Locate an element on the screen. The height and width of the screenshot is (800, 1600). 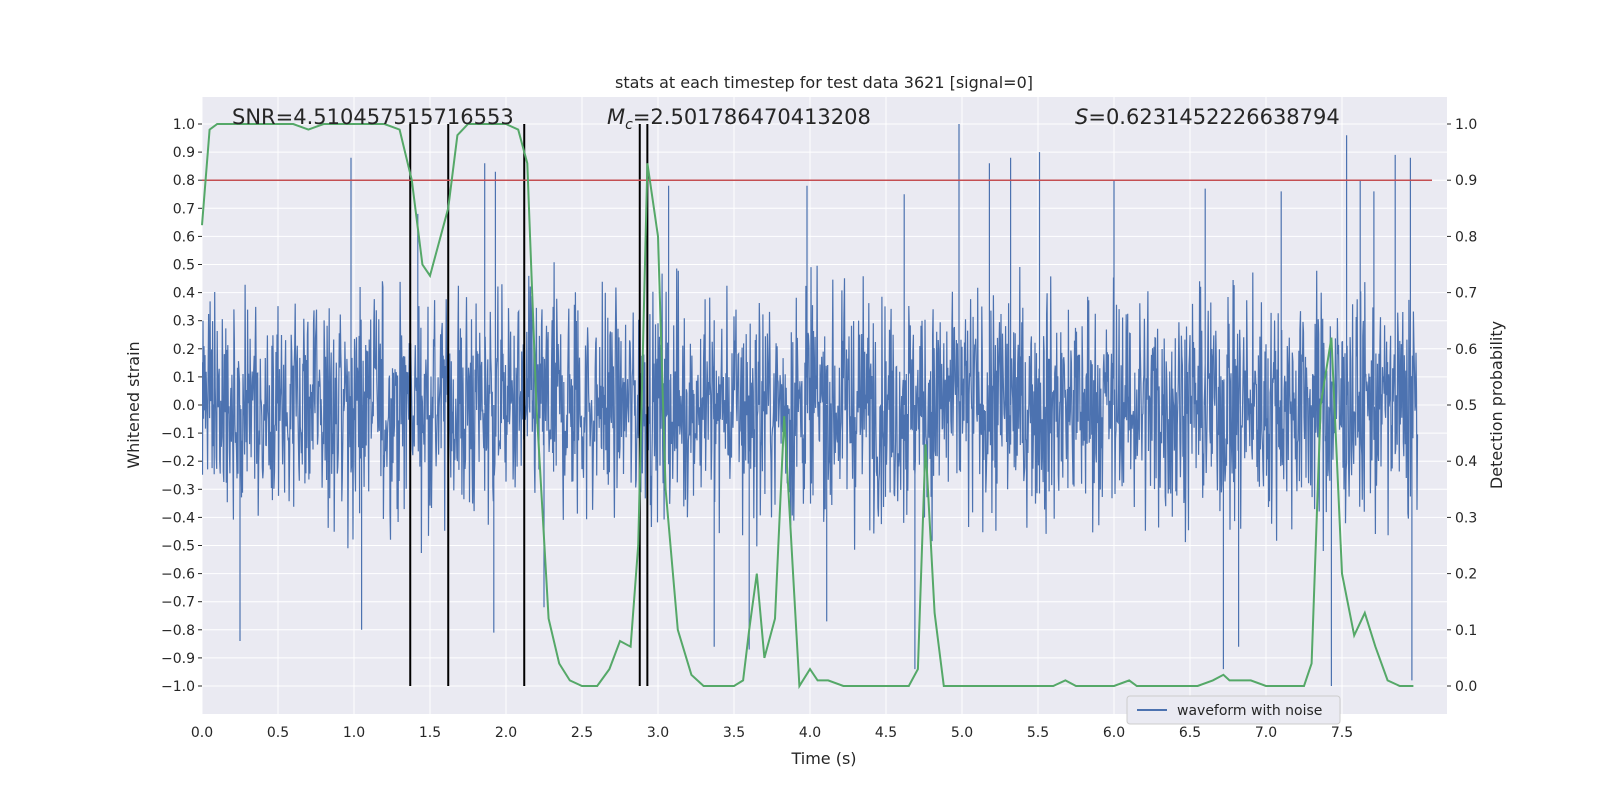
x-tick-label: 6.5 is located at coordinates (1190, 733).